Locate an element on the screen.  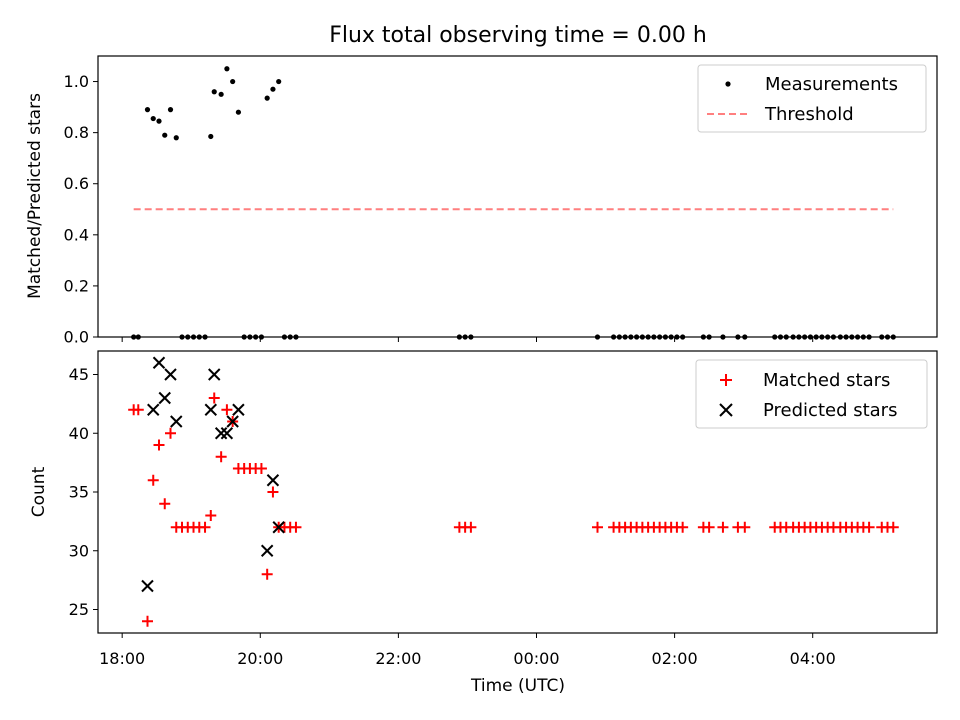
legend-measurements-marker is located at coordinates (728, 84).